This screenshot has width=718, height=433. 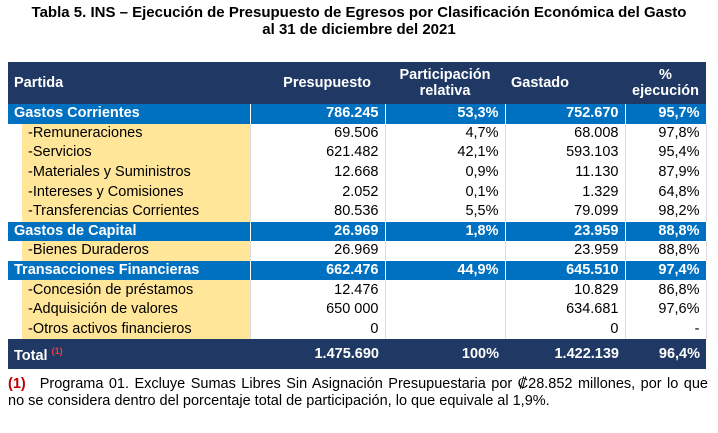 What do you see at coordinates (666, 153) in the screenshot?
I see `cell: 95,4%` at bounding box center [666, 153].